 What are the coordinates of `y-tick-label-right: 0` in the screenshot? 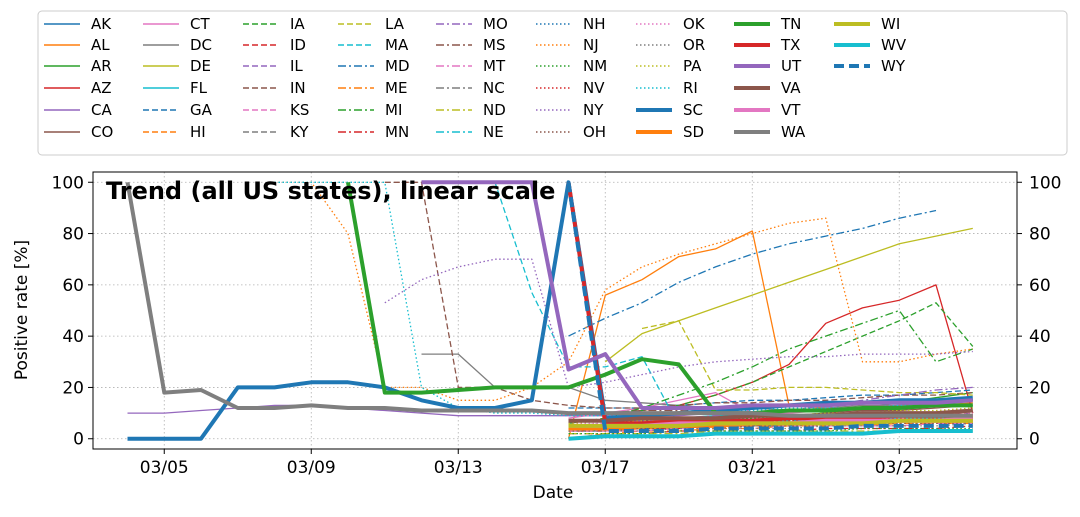 It's located at (1034, 440).